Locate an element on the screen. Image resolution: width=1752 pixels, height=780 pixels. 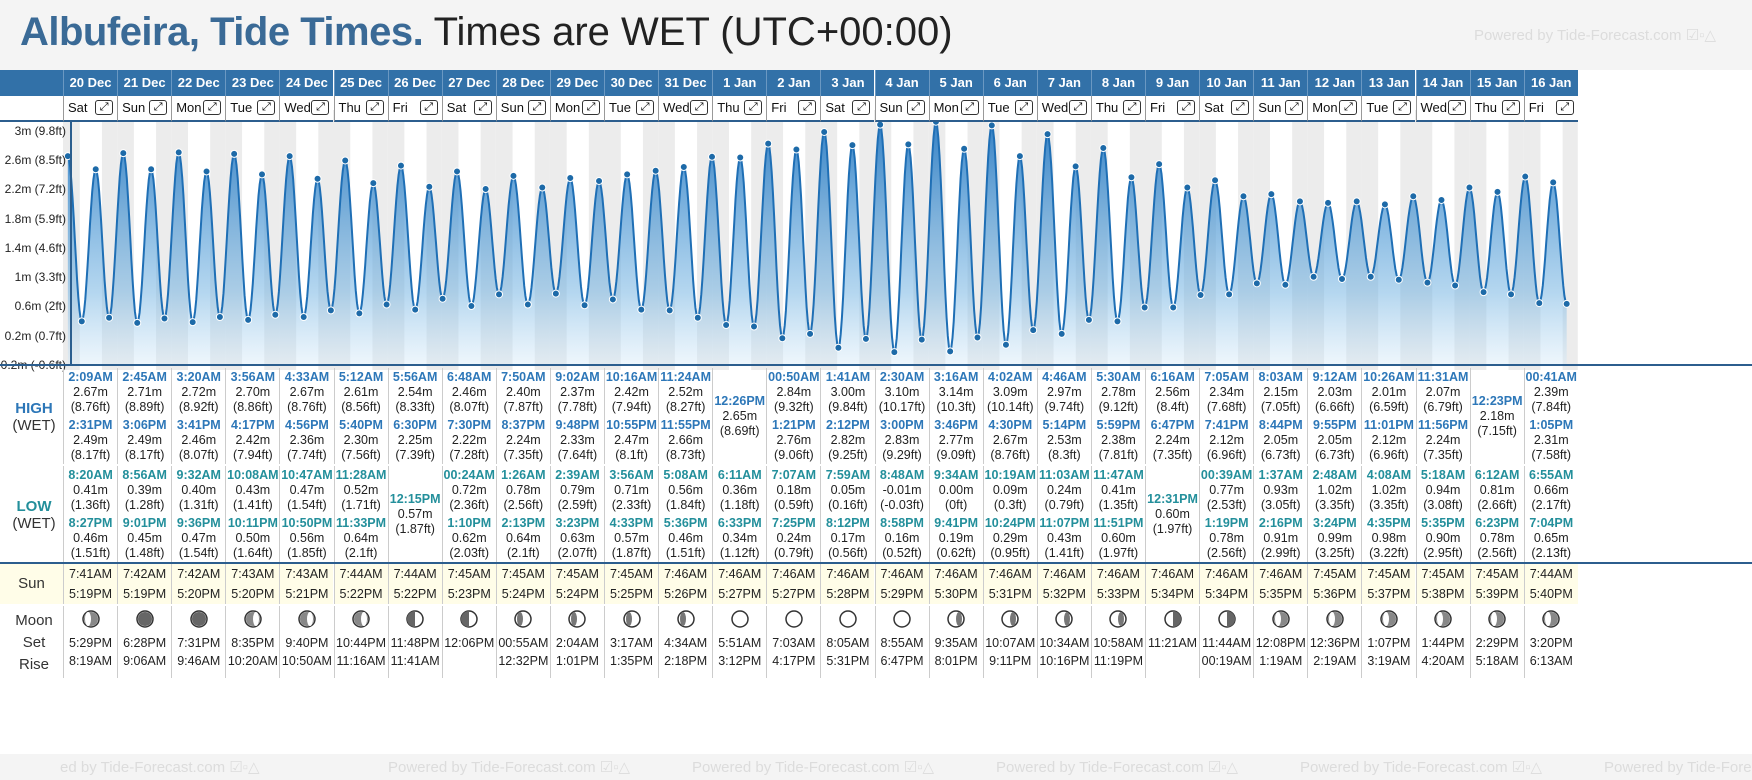
low-height-ft: (-0.03ft) is located at coordinates (902, 504).